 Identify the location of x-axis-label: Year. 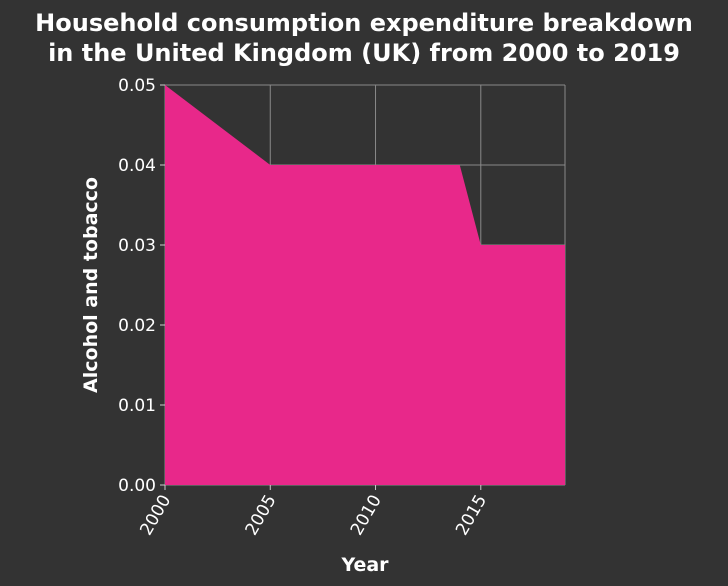
(364, 565).